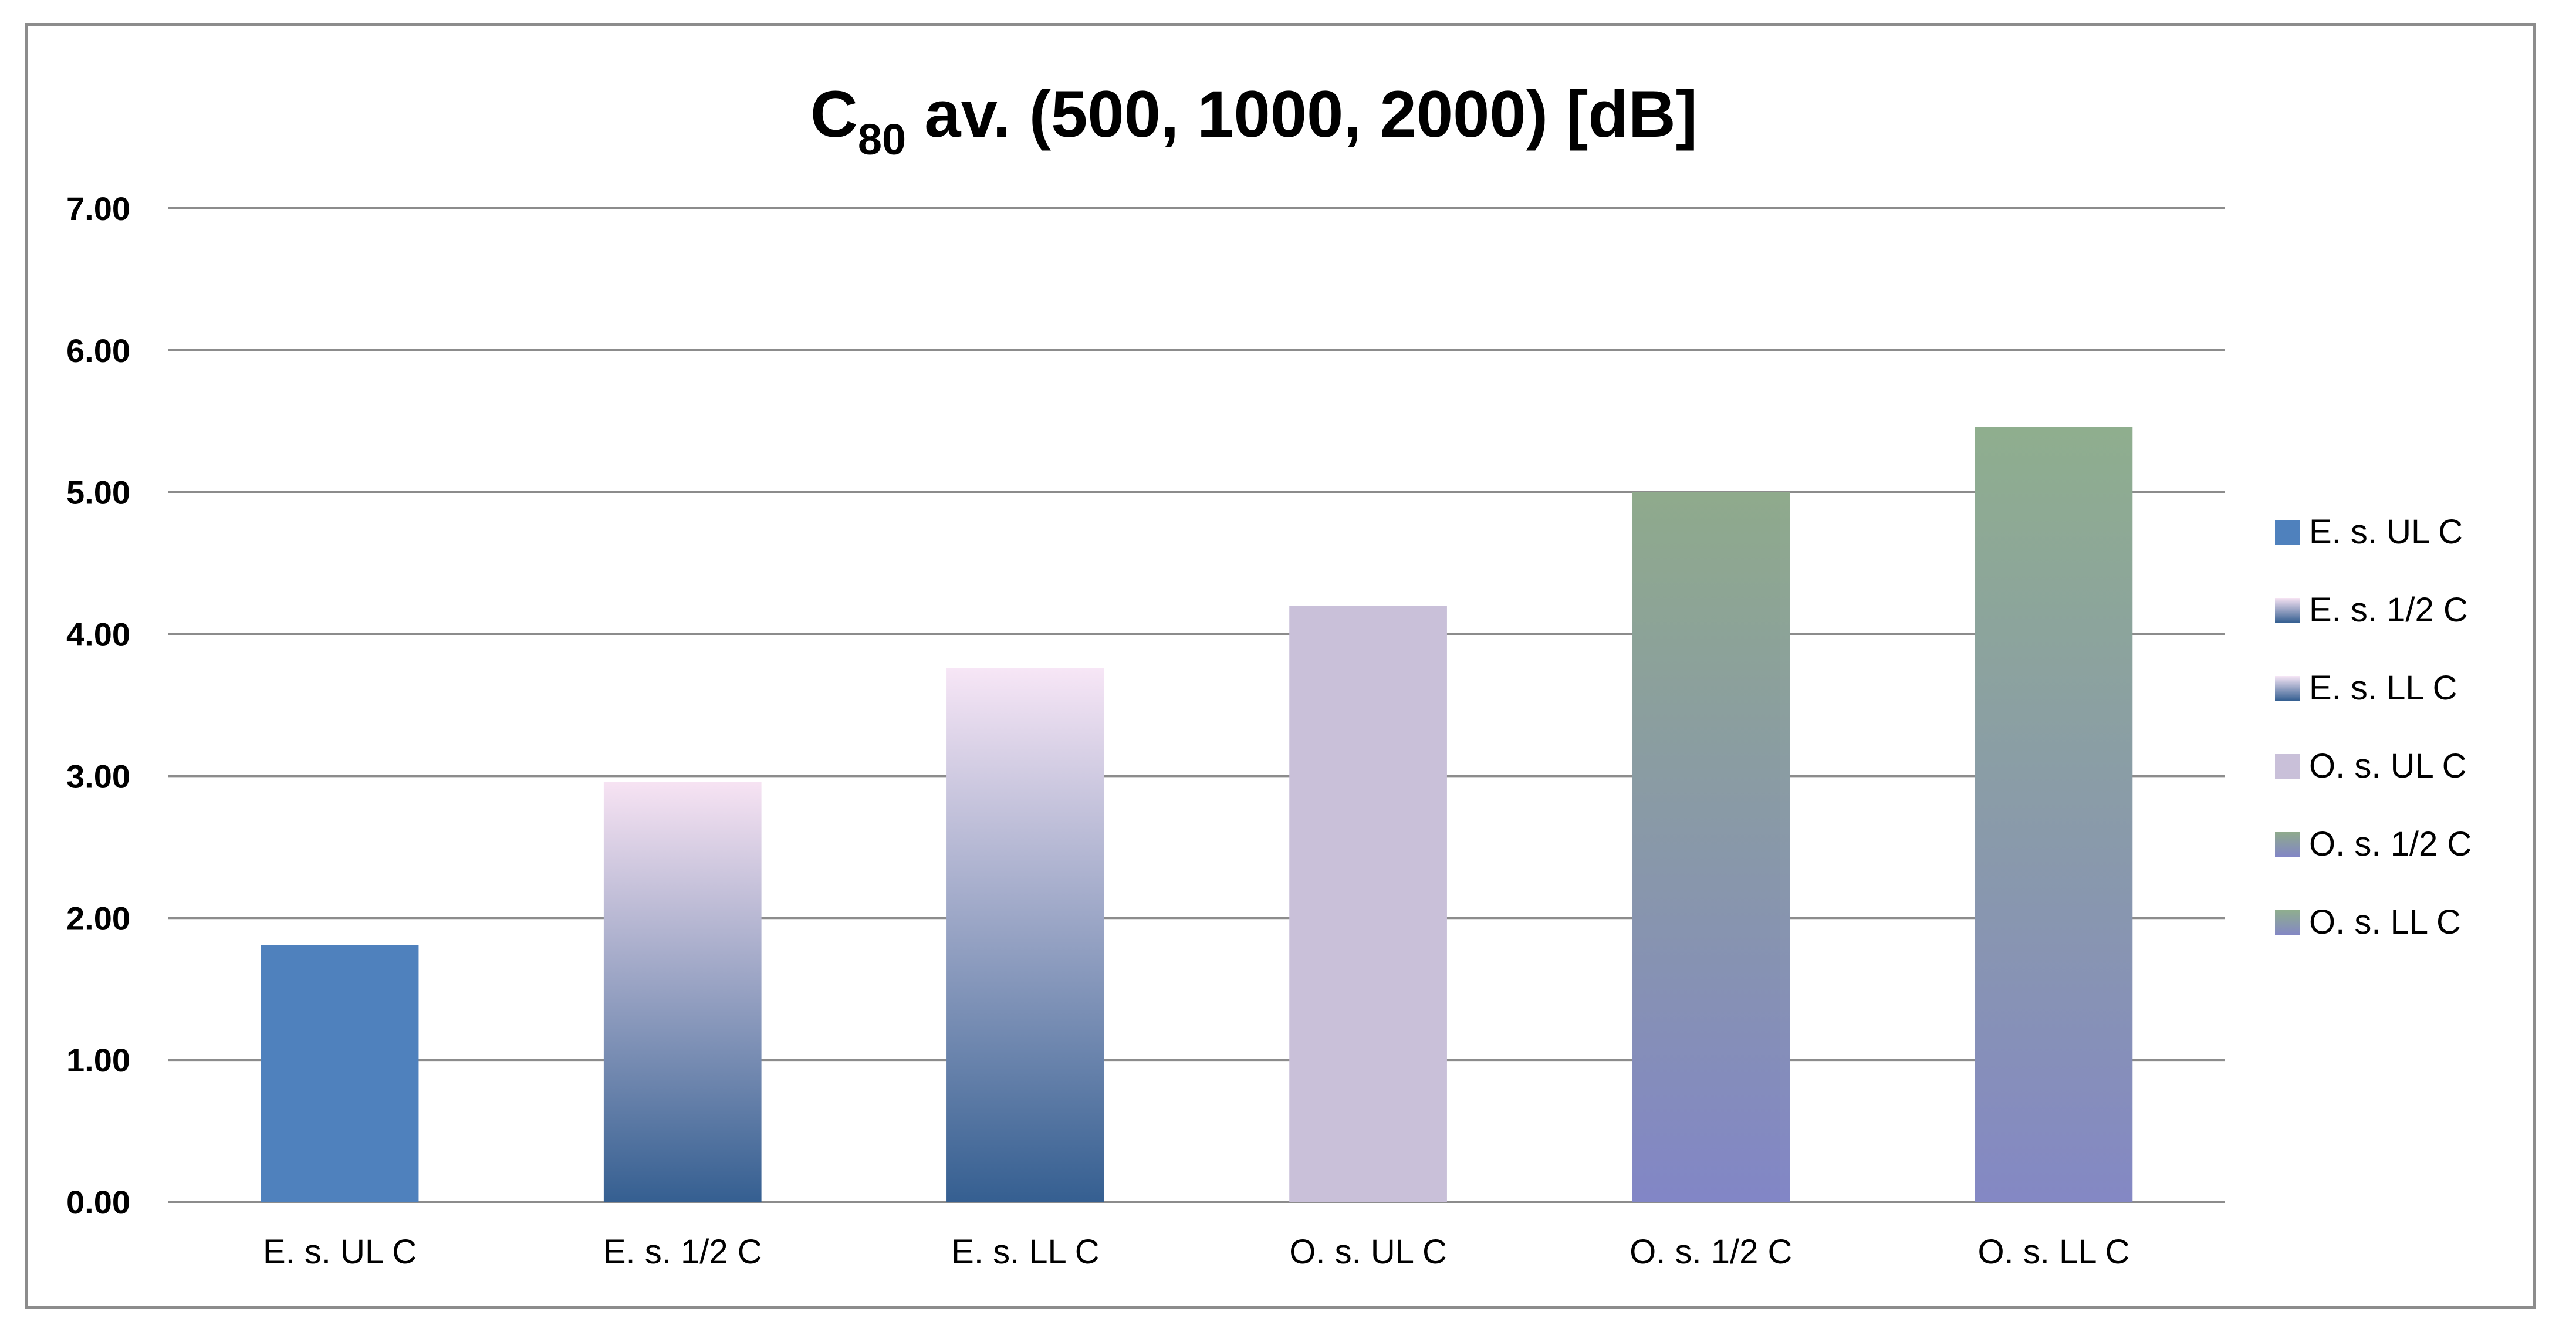  I want to click on y-tick-label: 5.00, so click(98, 492).